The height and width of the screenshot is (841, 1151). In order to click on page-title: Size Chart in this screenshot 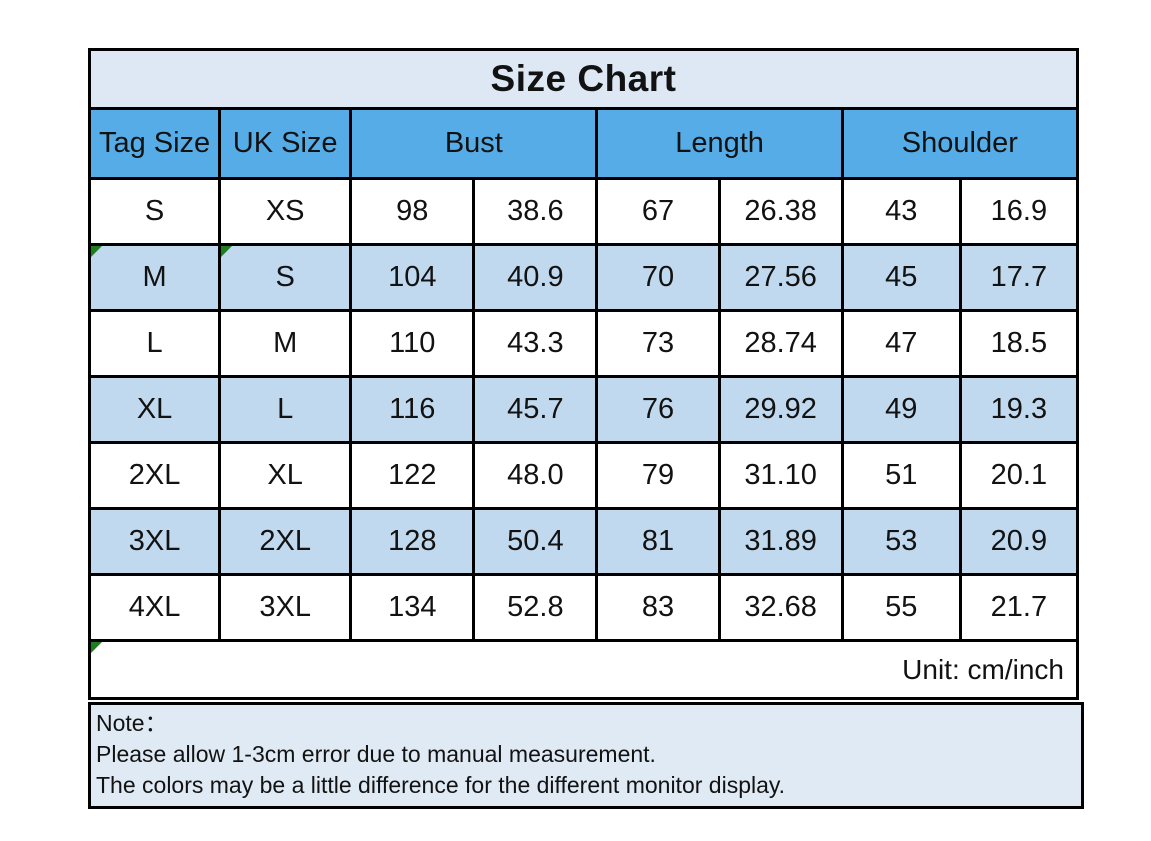, I will do `click(583, 79)`.